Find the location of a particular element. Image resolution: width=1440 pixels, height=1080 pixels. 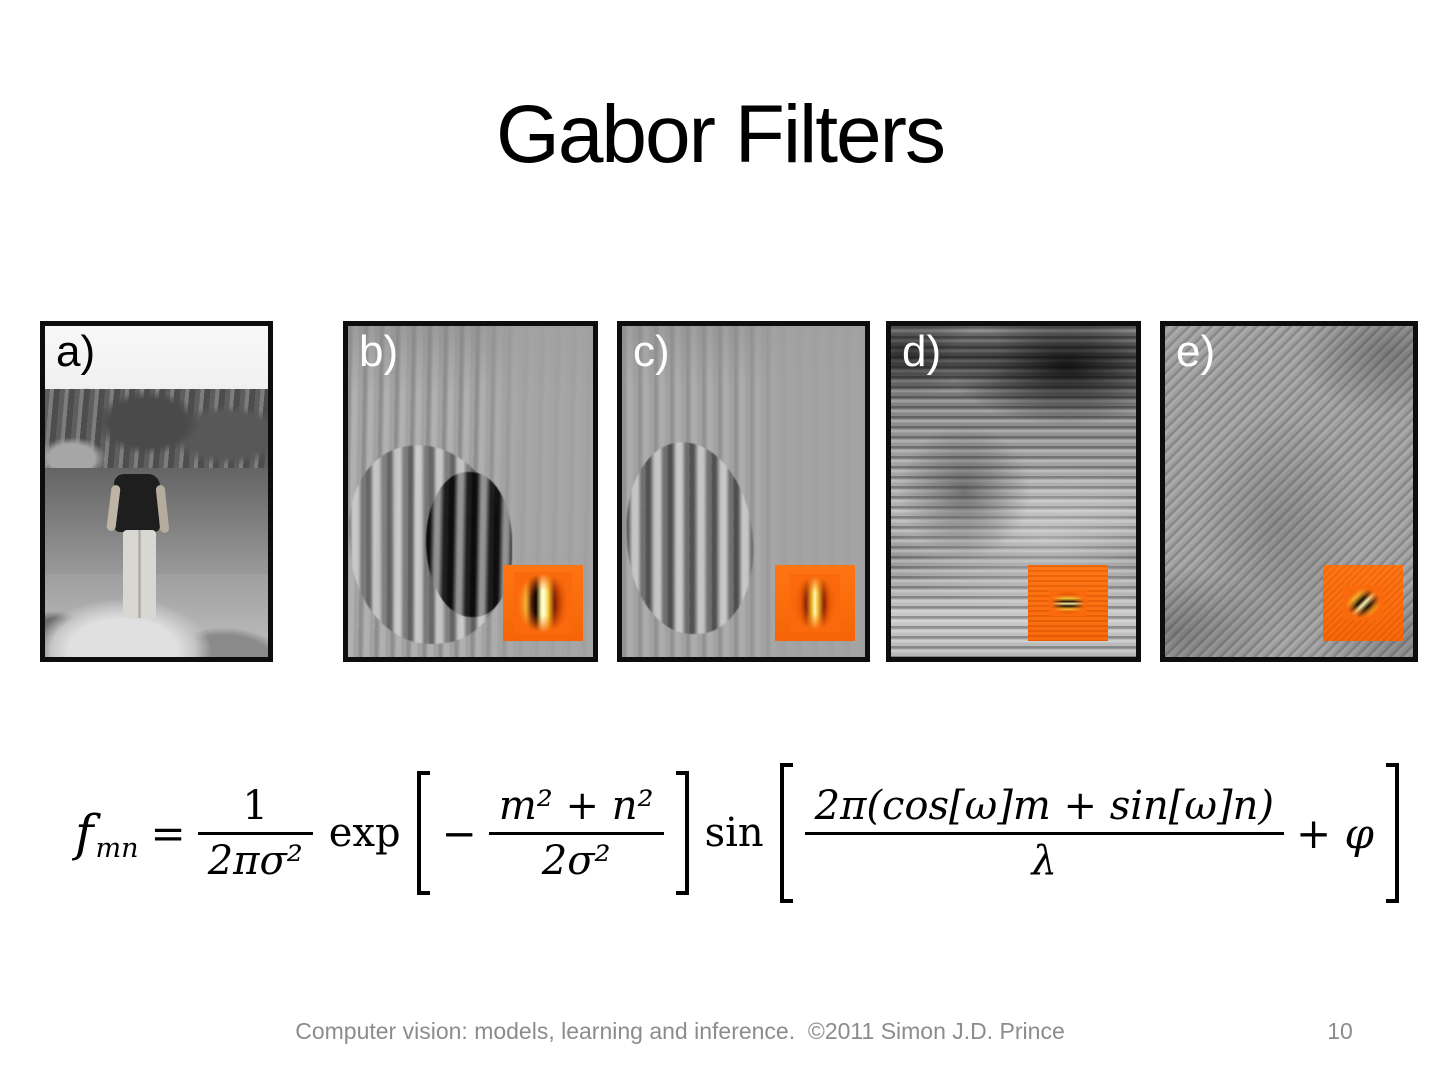

panel-b-vertical-response-coarse: b) is located at coordinates (470, 491).